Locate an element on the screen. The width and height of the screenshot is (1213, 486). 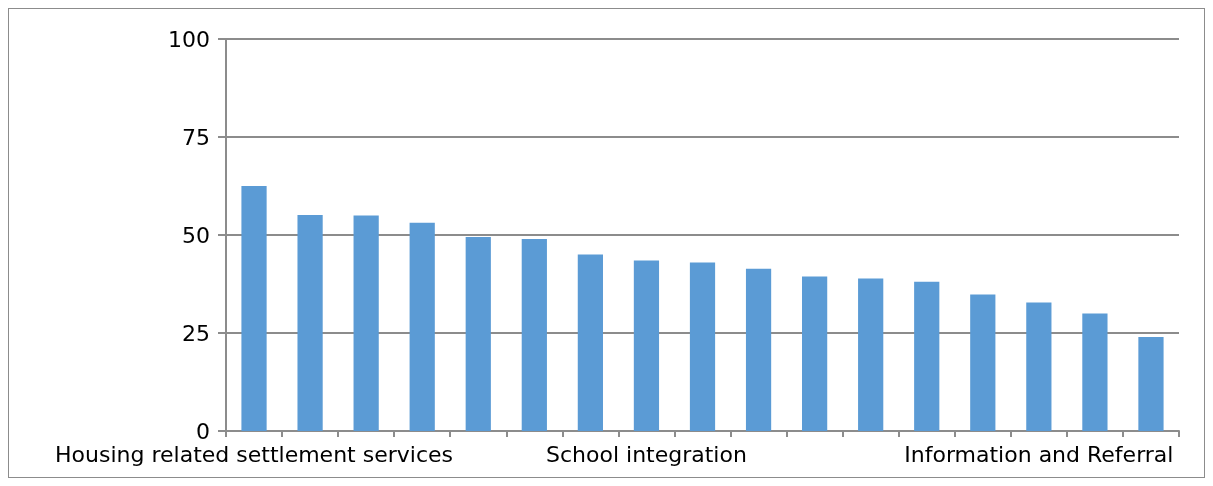
x-tick-label: Housing related settlement services is located at coordinates (254, 454).